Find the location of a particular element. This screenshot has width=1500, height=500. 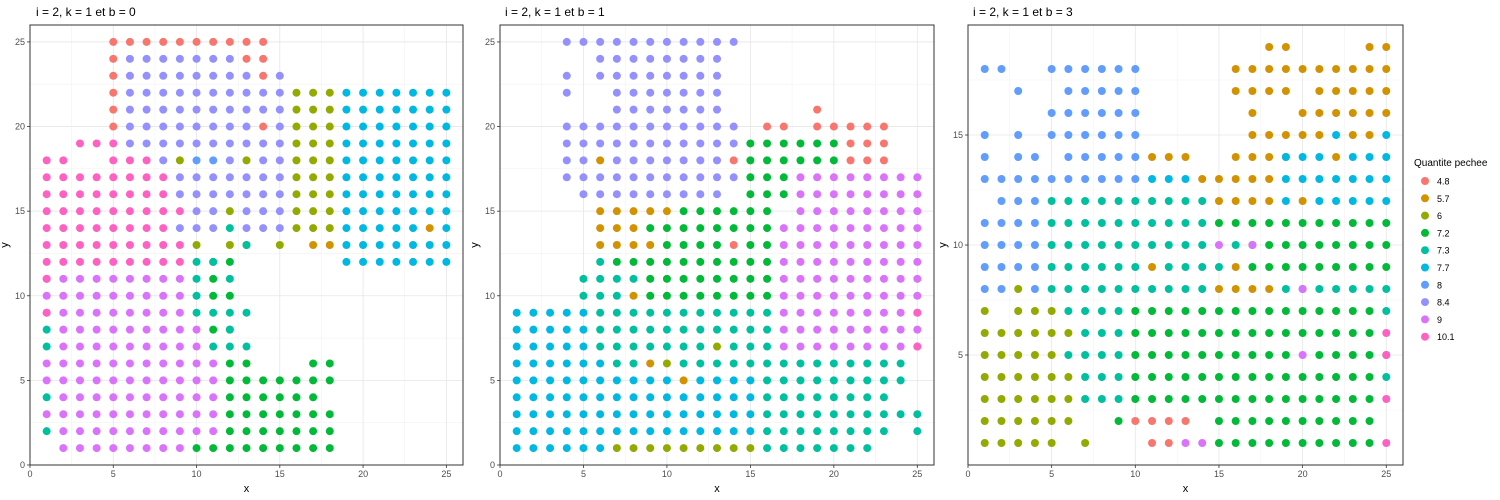

legend-label-7-3: 7.3 is located at coordinates (1443, 251).